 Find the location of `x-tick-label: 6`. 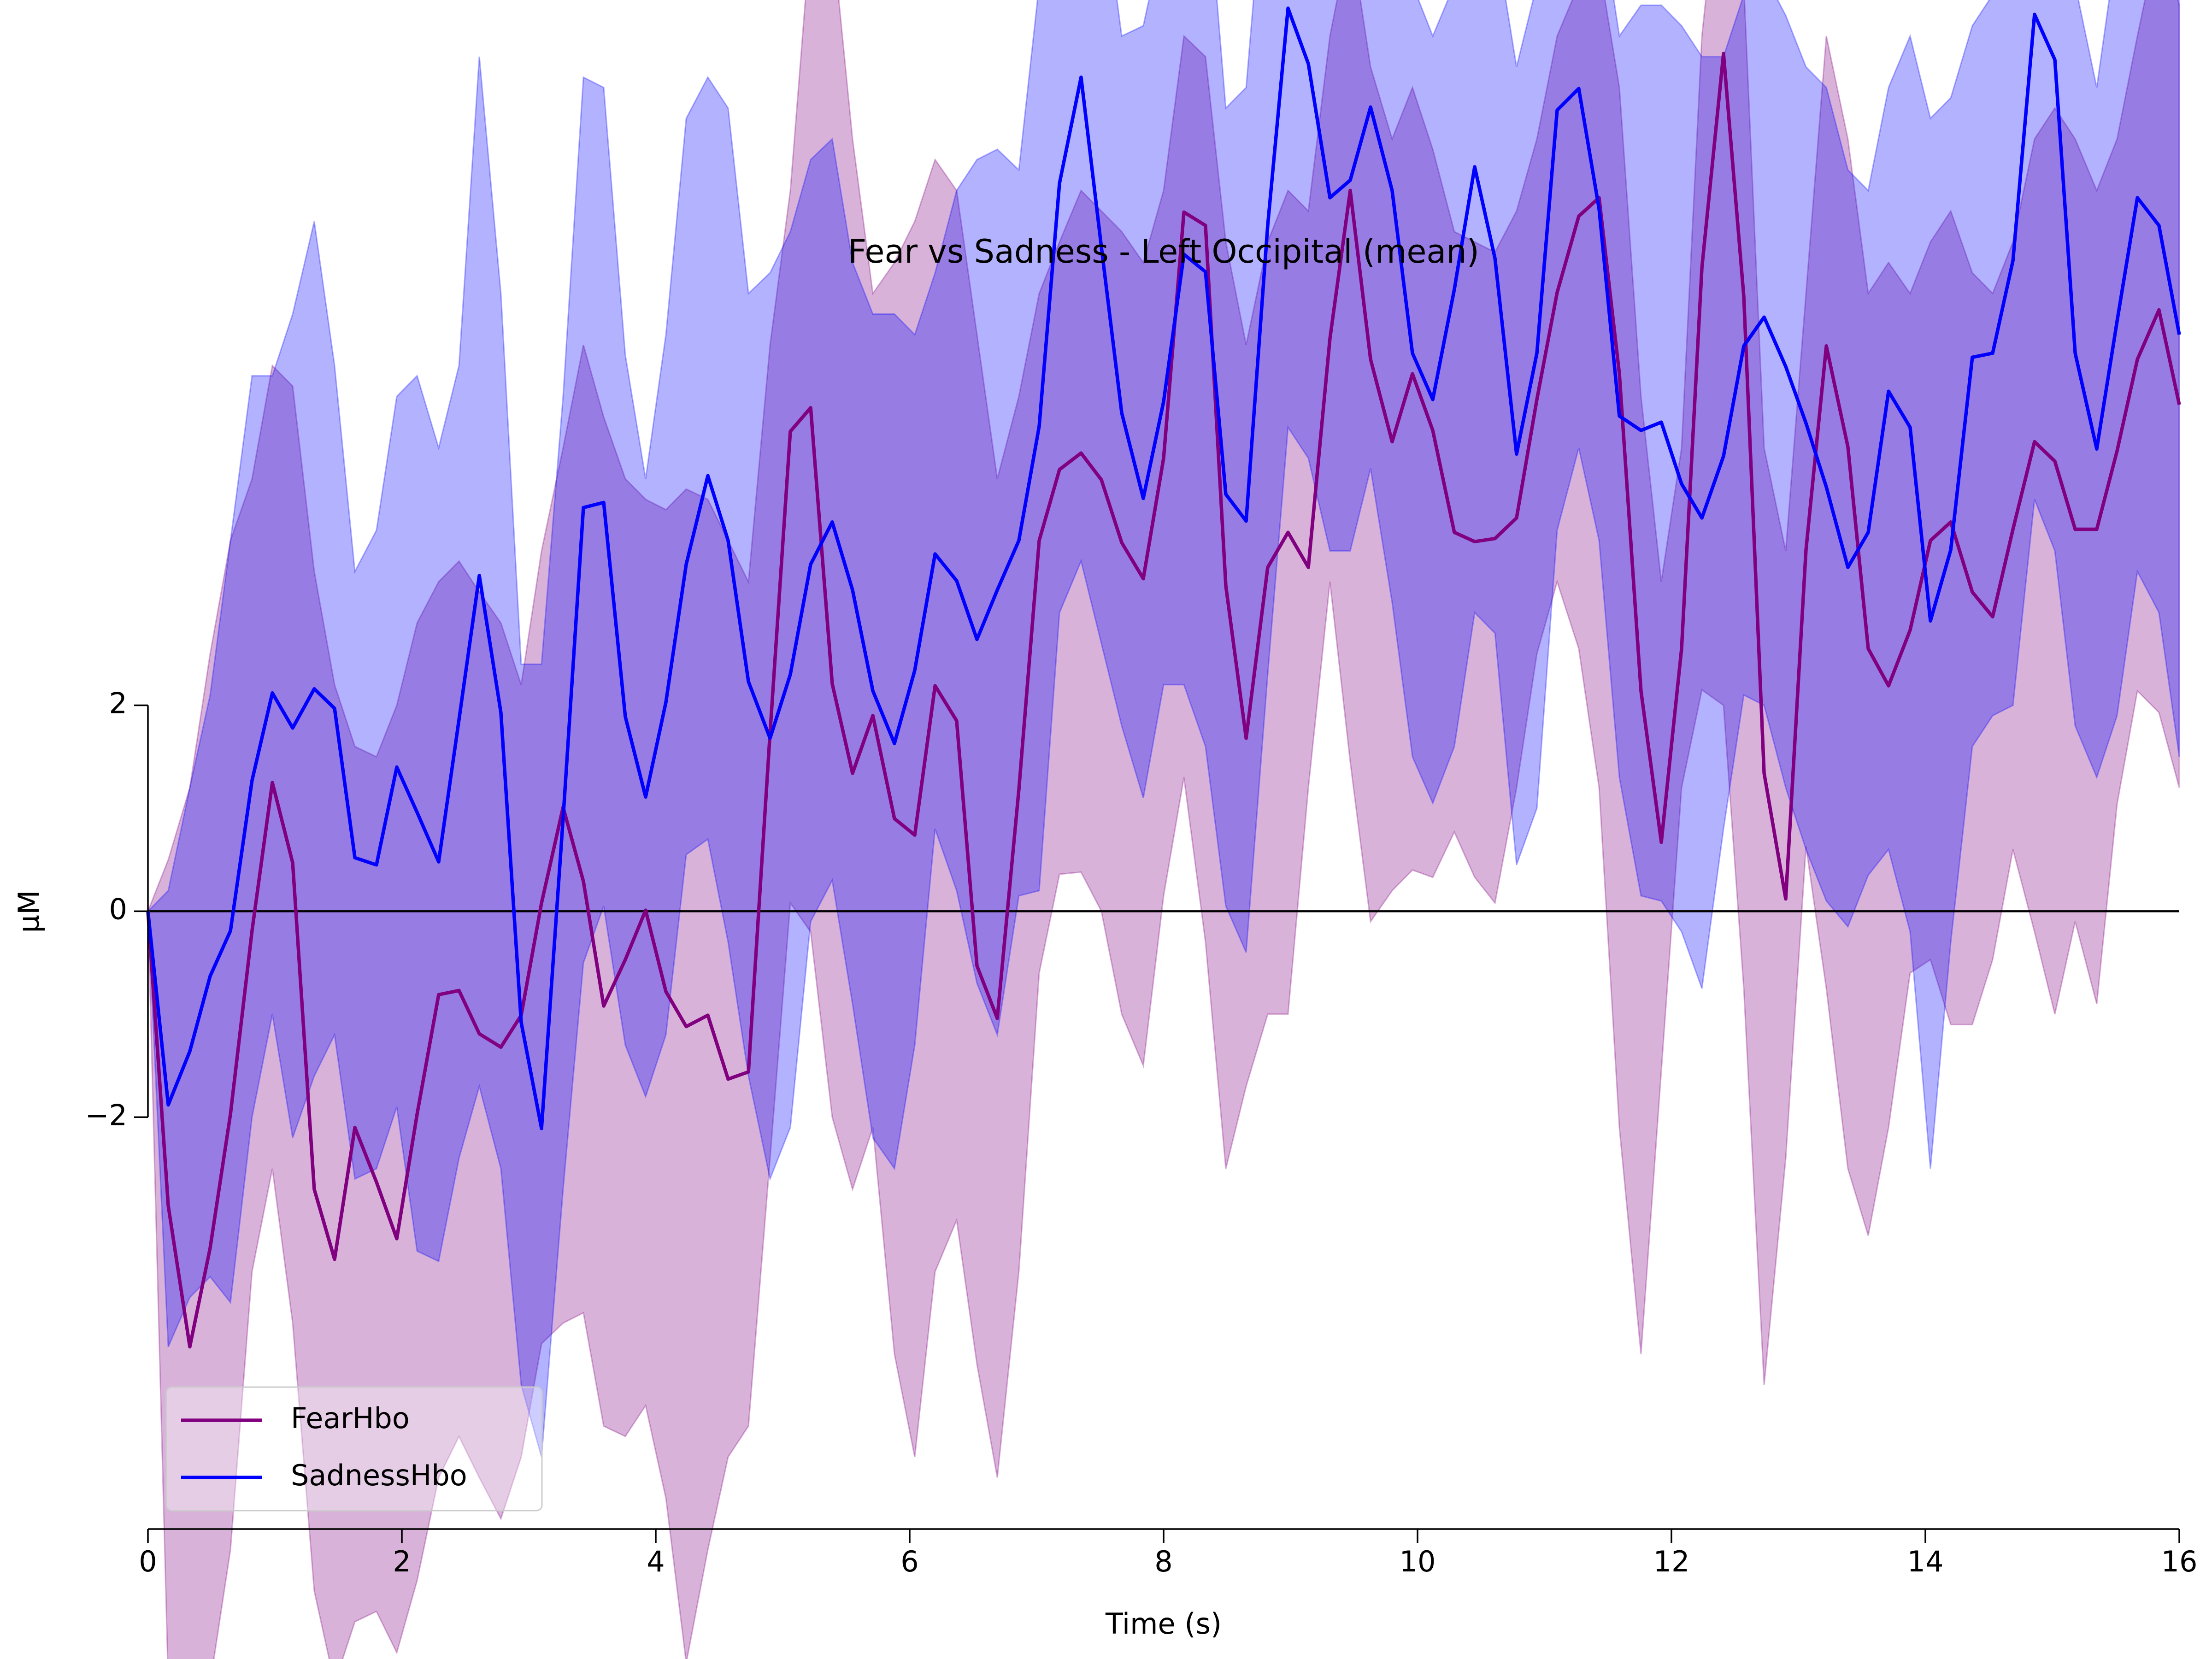

x-tick-label: 6 is located at coordinates (909, 1561).